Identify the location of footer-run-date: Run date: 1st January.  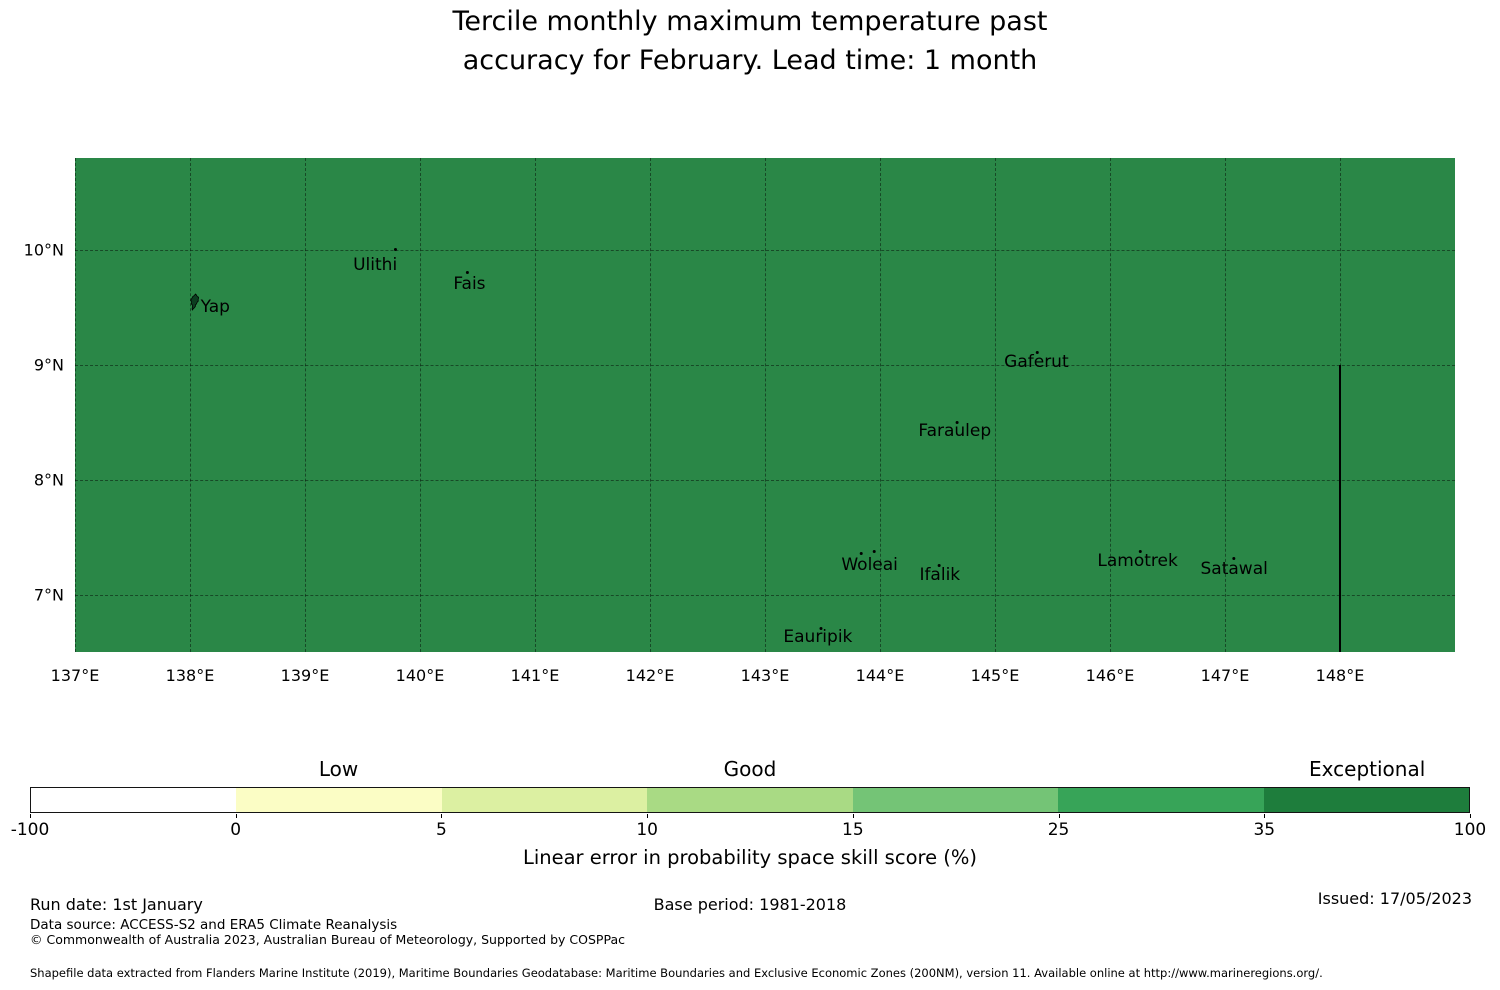
(116, 904).